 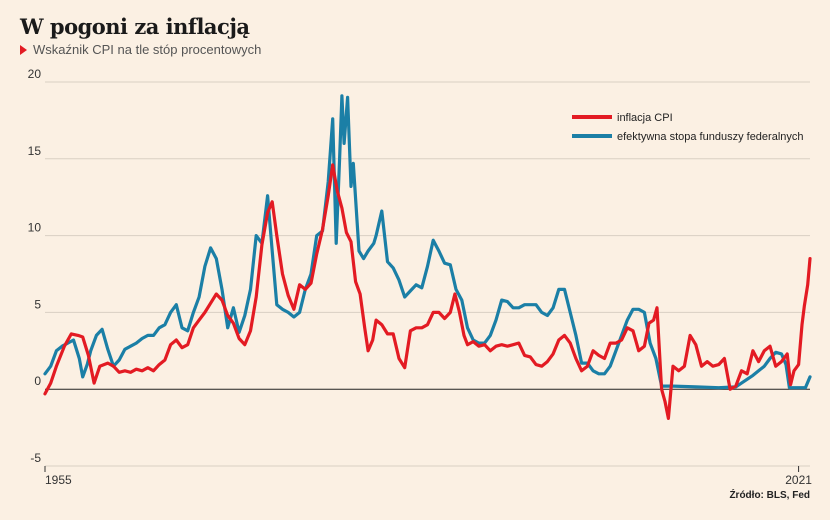 I want to click on chart-title: W pogoni za inflacją, so click(x=135, y=26).